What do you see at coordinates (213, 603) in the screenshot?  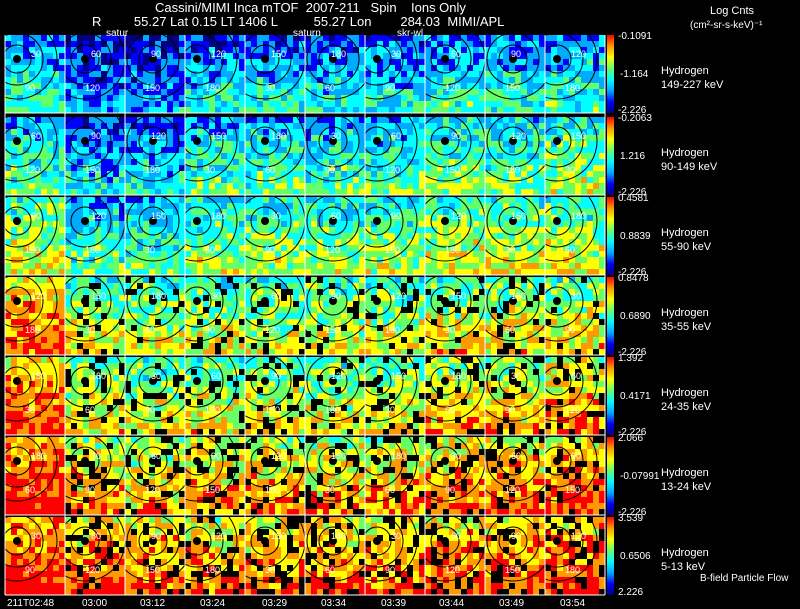 I see `time-tick-label: 03:24` at bounding box center [213, 603].